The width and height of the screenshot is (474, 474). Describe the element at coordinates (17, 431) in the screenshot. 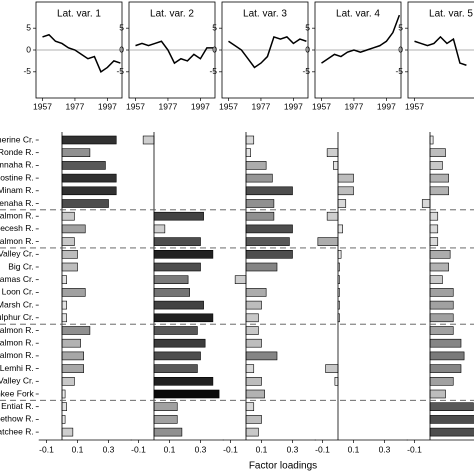

I see `category-label: enatchee R.` at that location.